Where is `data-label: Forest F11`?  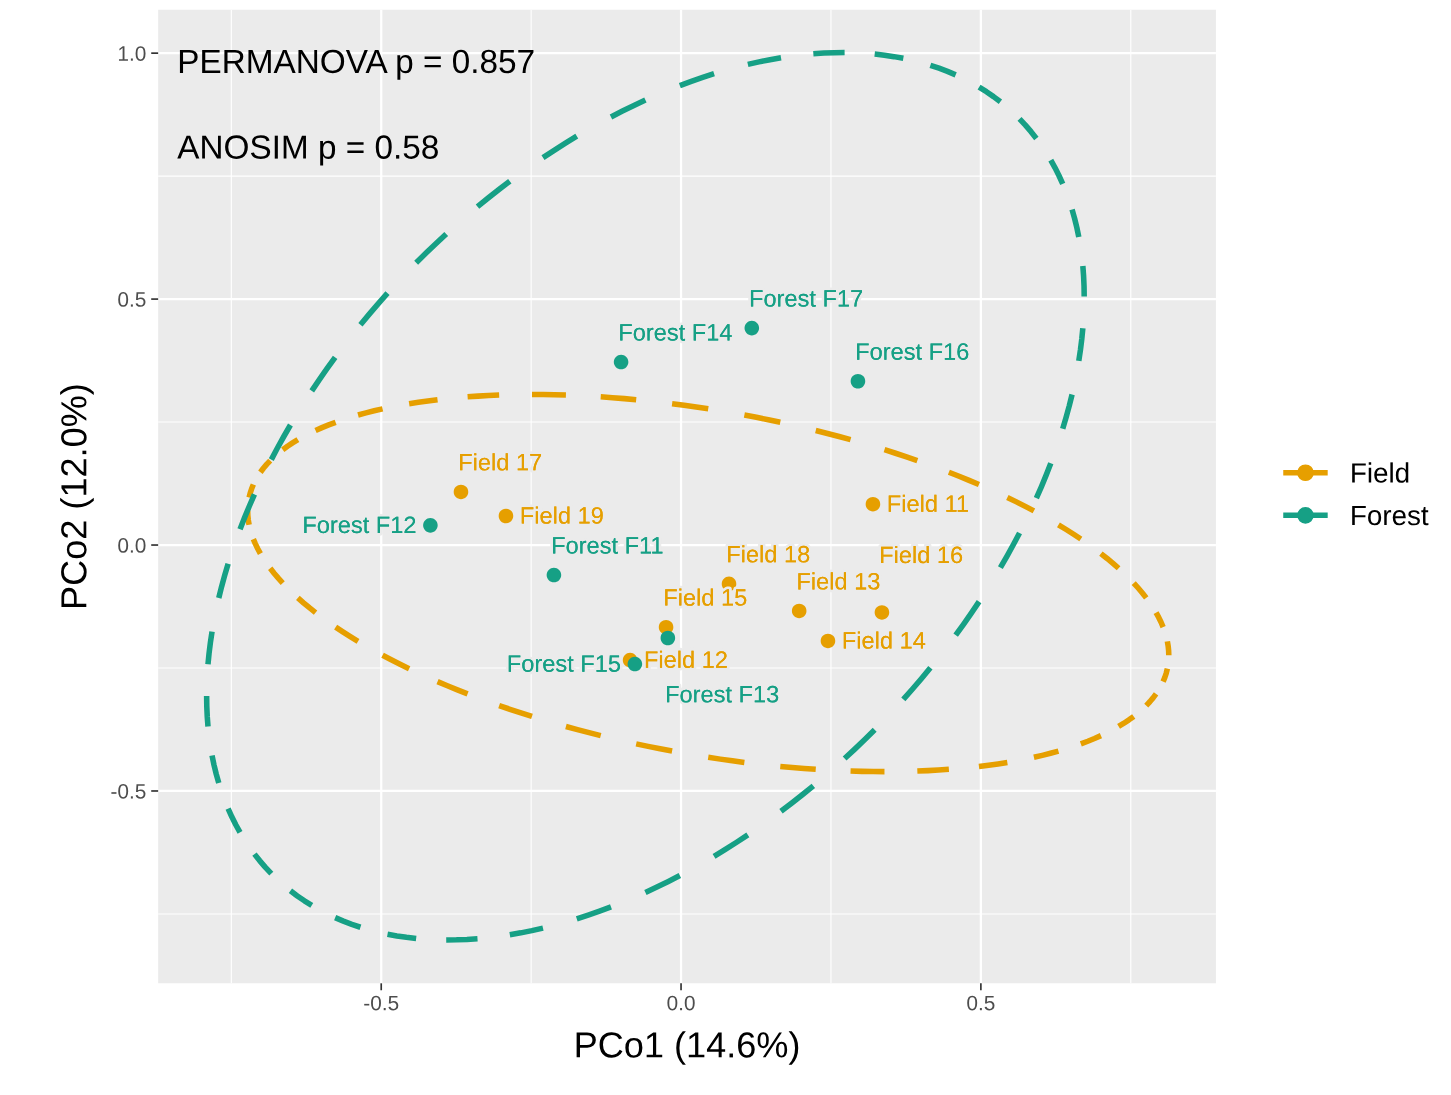
data-label: Forest F11 is located at coordinates (608, 545).